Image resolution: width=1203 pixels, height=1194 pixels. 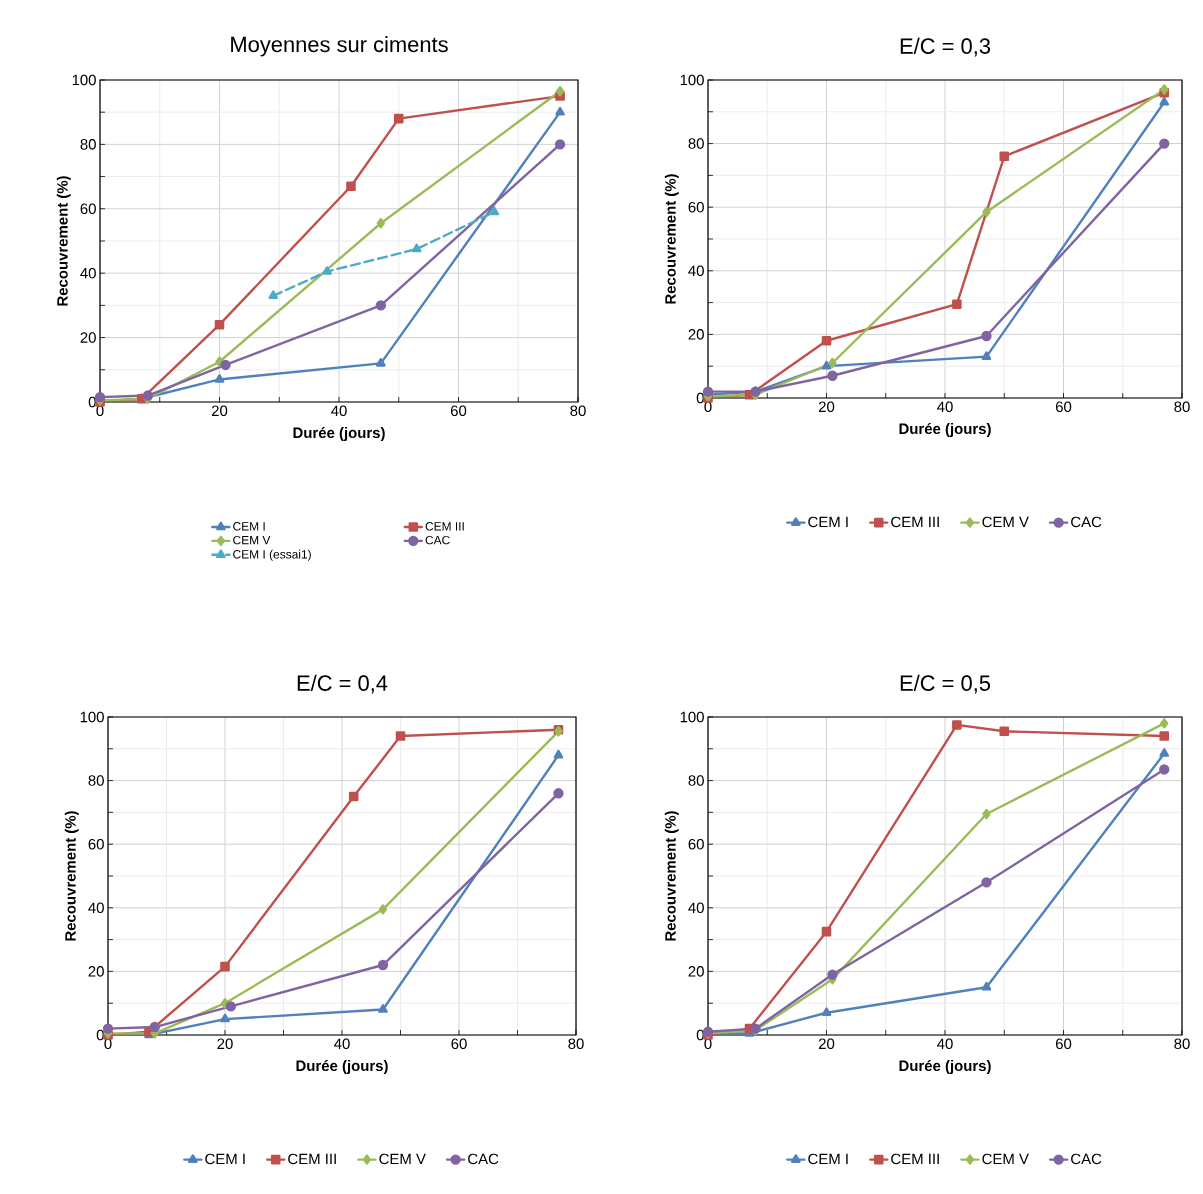 I want to click on chart-title: E/C = 0,4, so click(x=342, y=684).